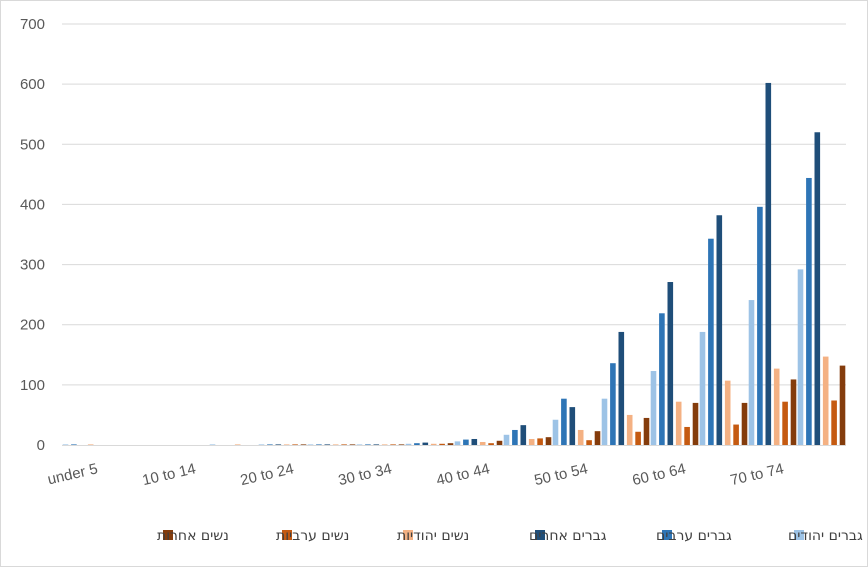 Image resolution: width=868 pixels, height=567 pixels. What do you see at coordinates (41, 445) in the screenshot?
I see `y-tick-label: 0` at bounding box center [41, 445].